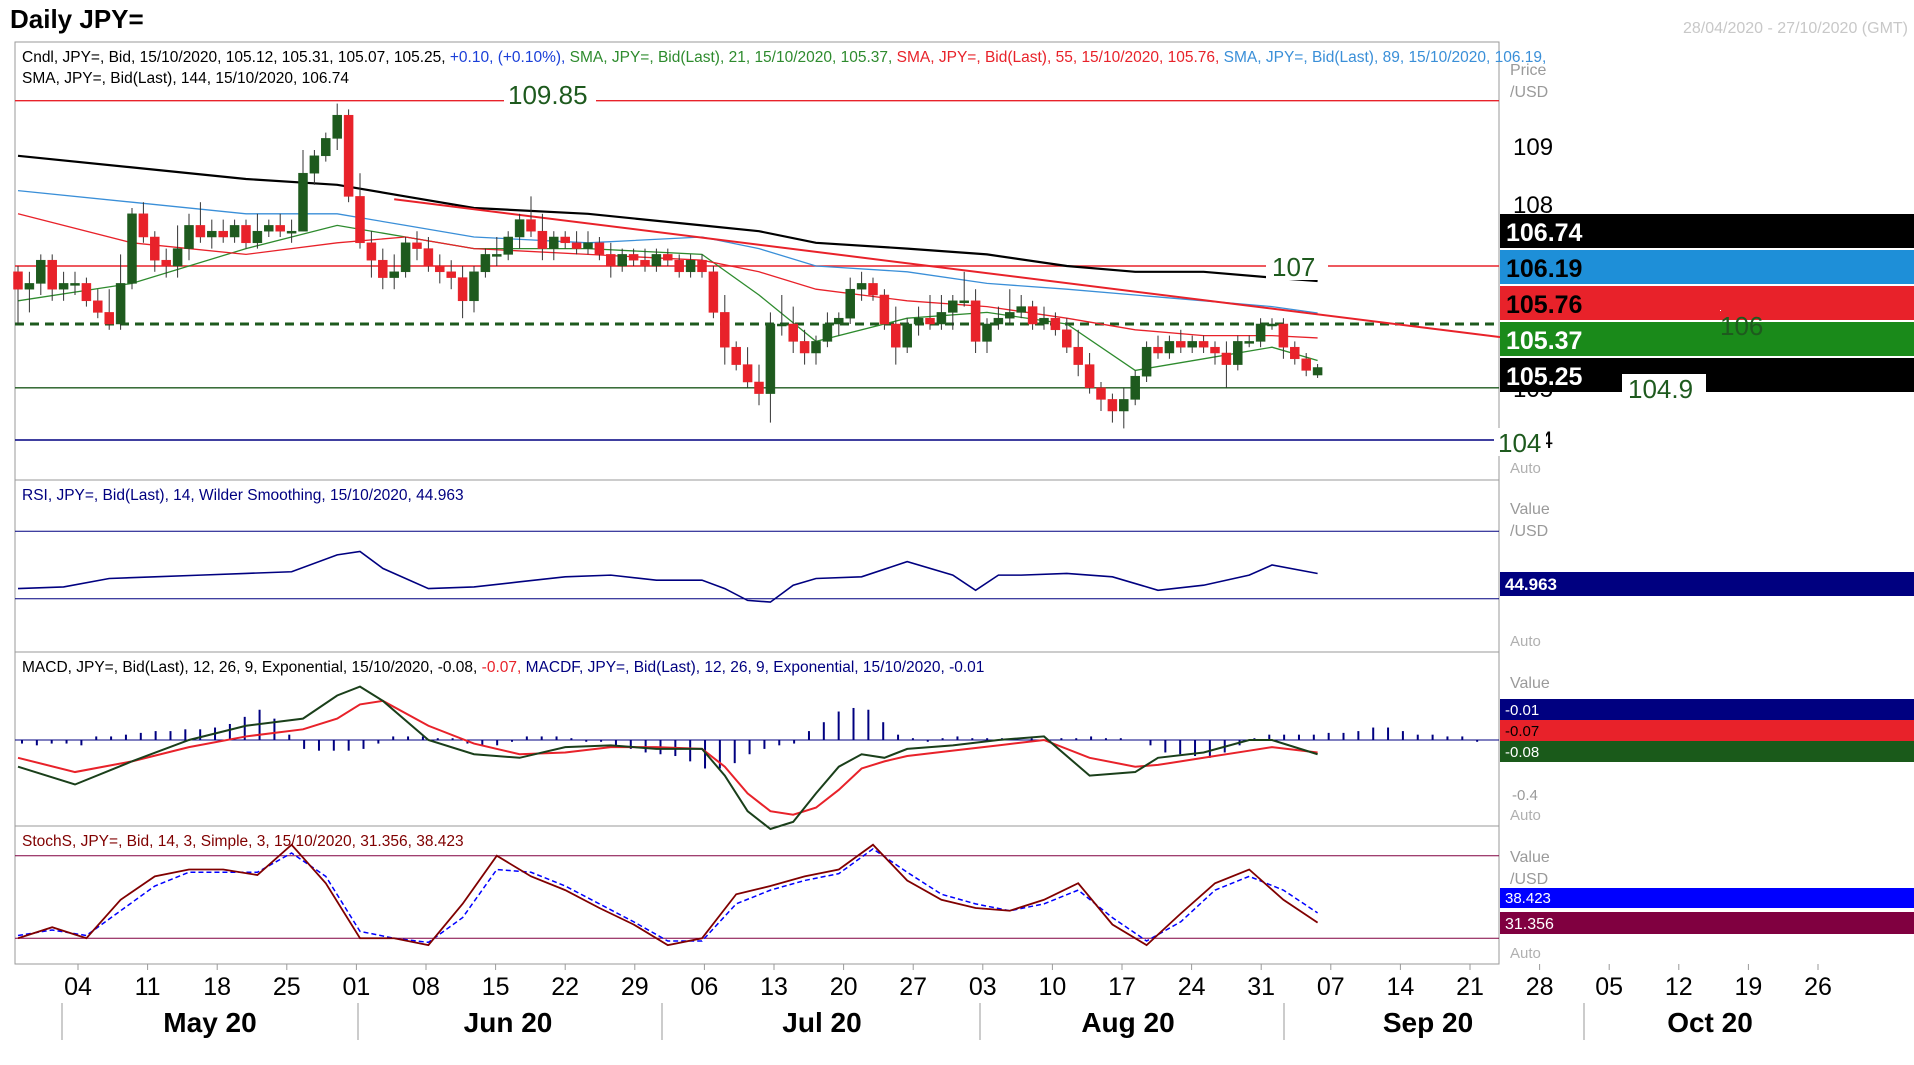  I want to click on stoch-axis-auto: Auto, so click(1525, 953).